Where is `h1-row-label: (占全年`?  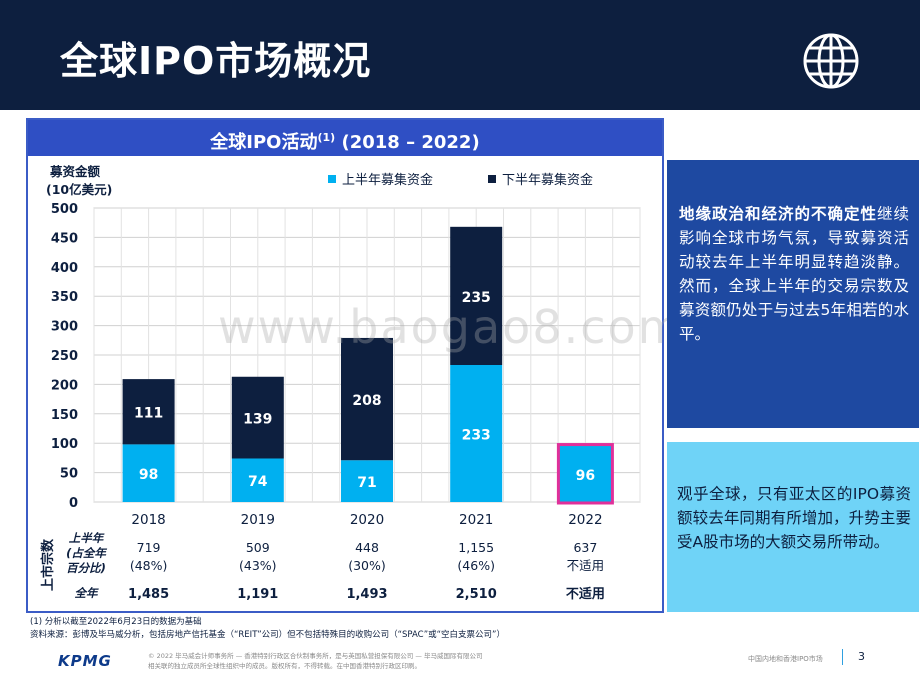 h1-row-label: (占全年 is located at coordinates (86, 553).